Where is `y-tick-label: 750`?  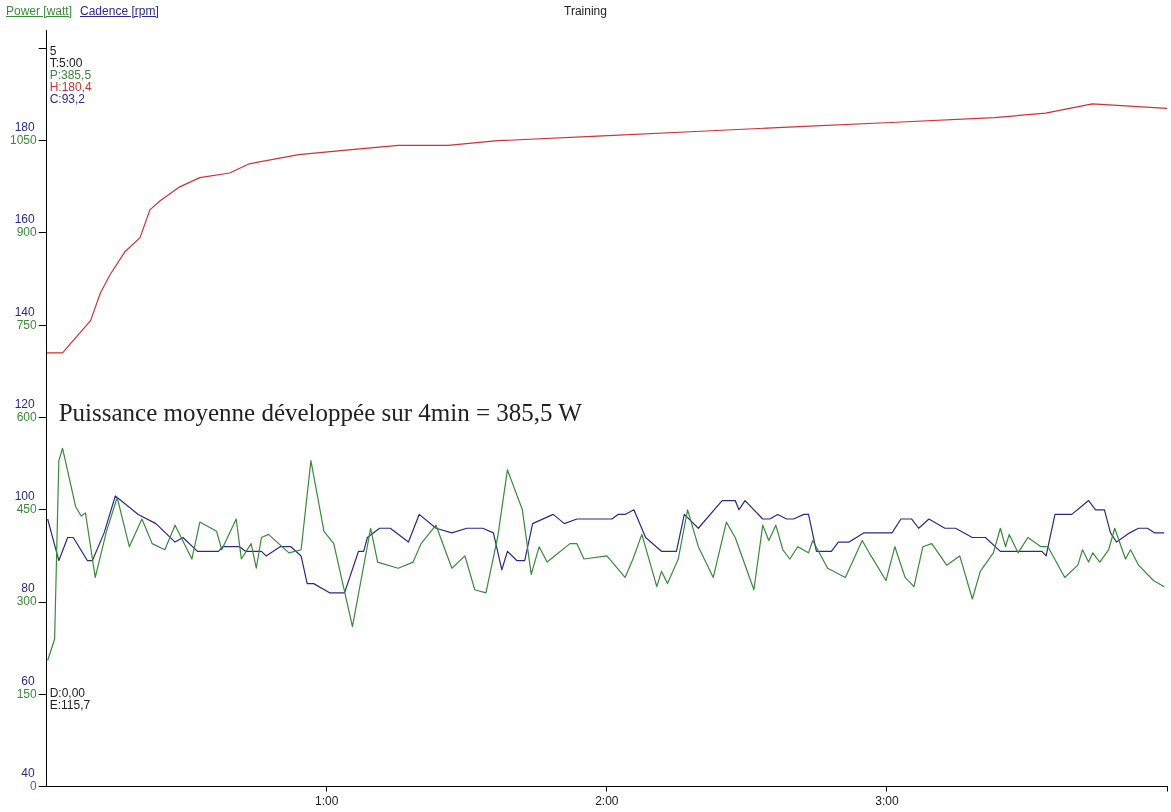
y-tick-label: 750 is located at coordinates (27, 324).